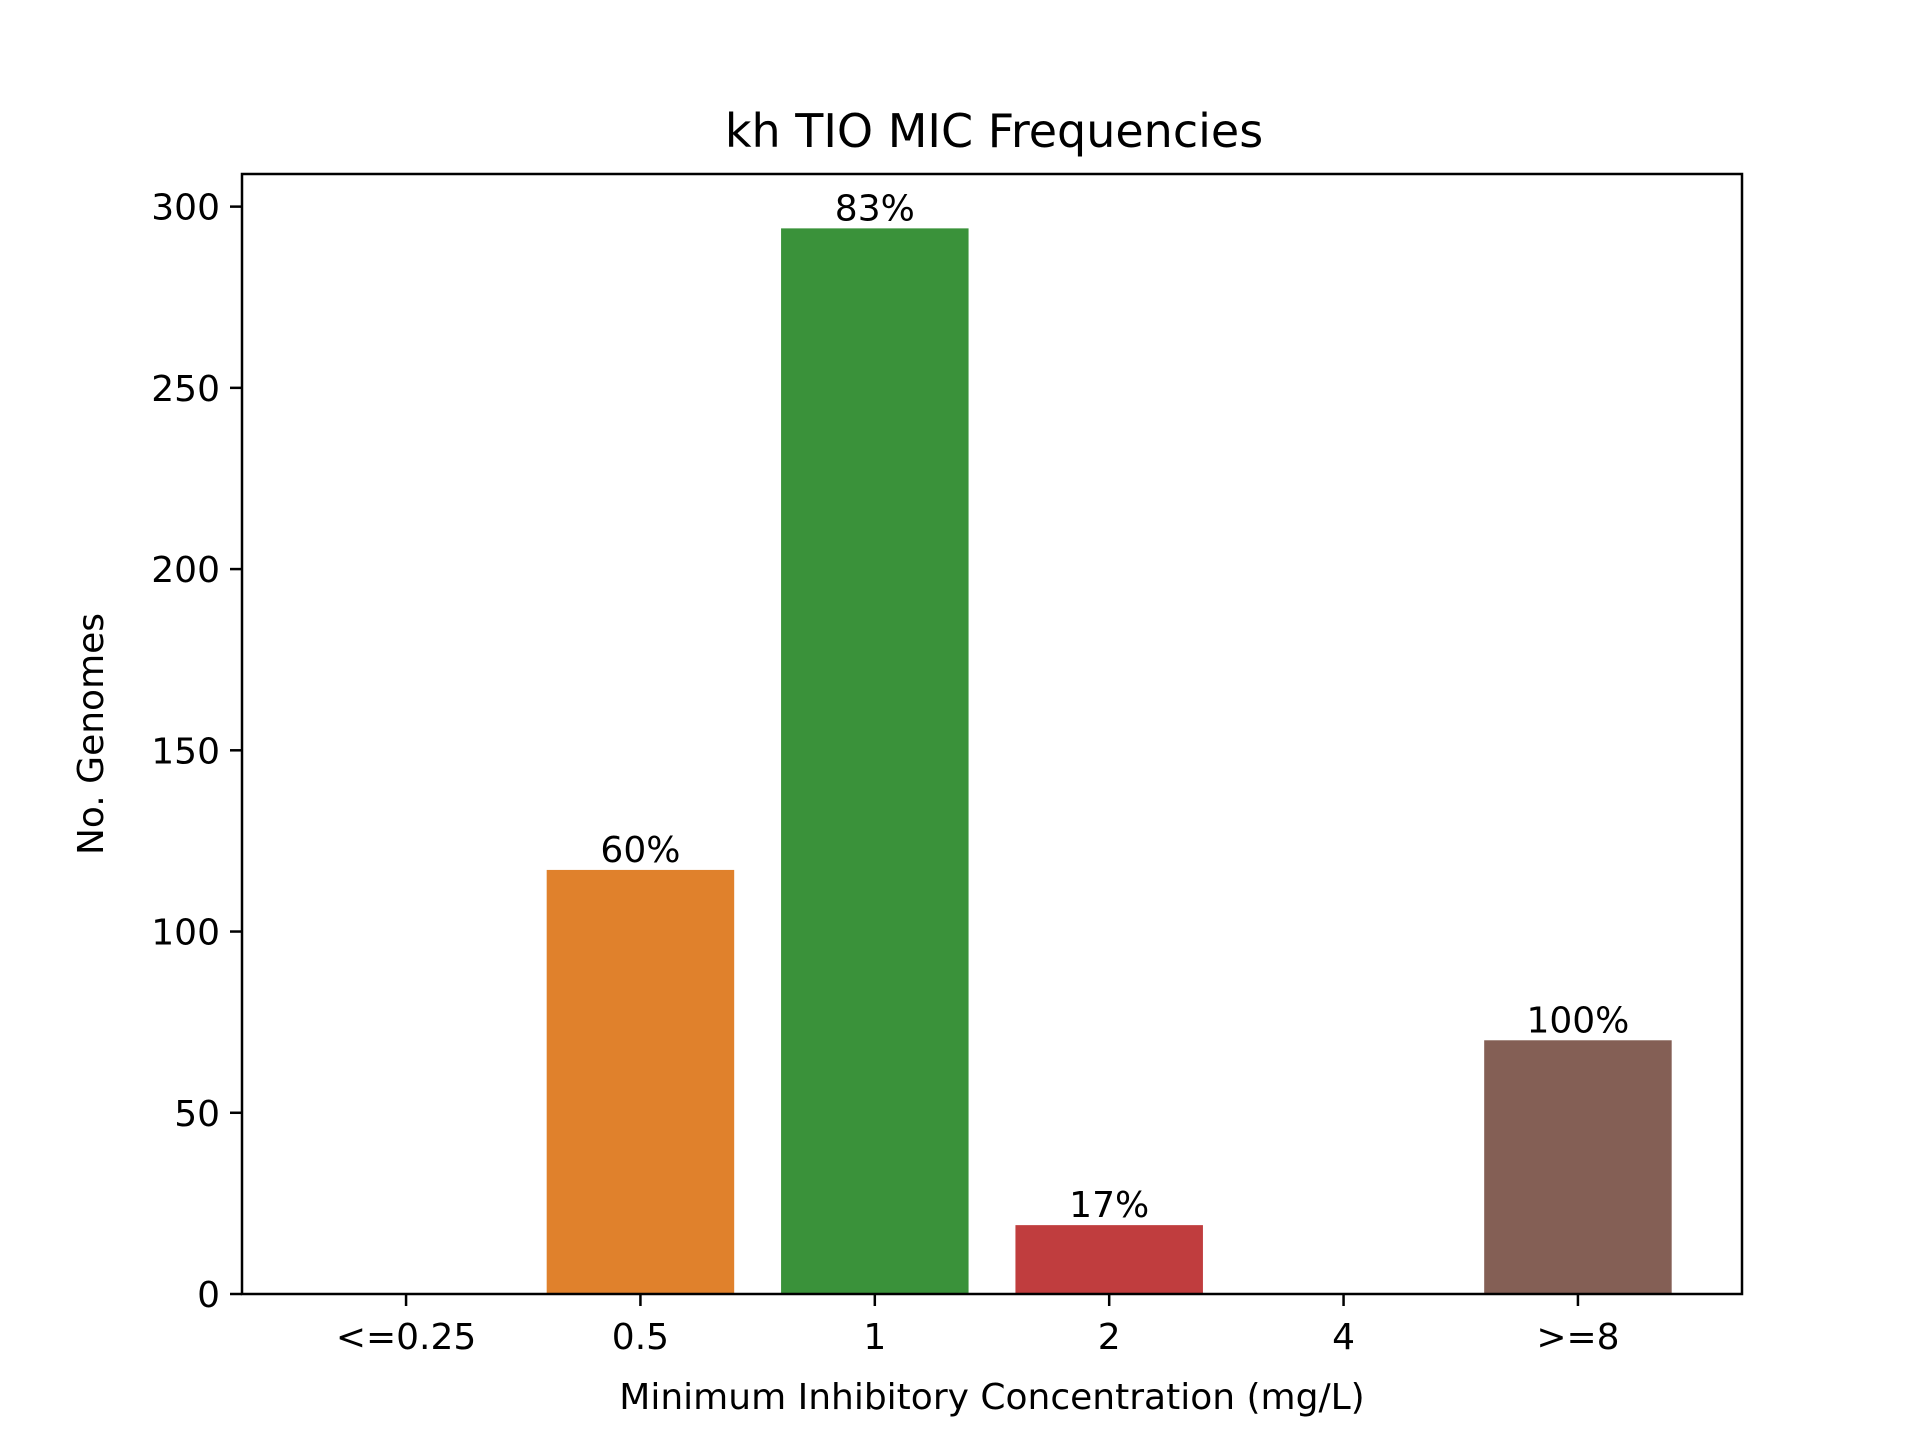  I want to click on x-axis-ticks: <=0.25 0.5 1 2 4 >=8, so click(978, 1326).